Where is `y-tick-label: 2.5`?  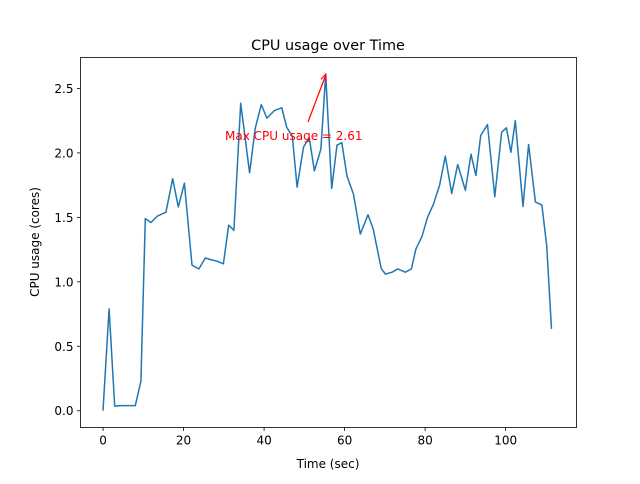
y-tick-label: 2.5 is located at coordinates (63, 89).